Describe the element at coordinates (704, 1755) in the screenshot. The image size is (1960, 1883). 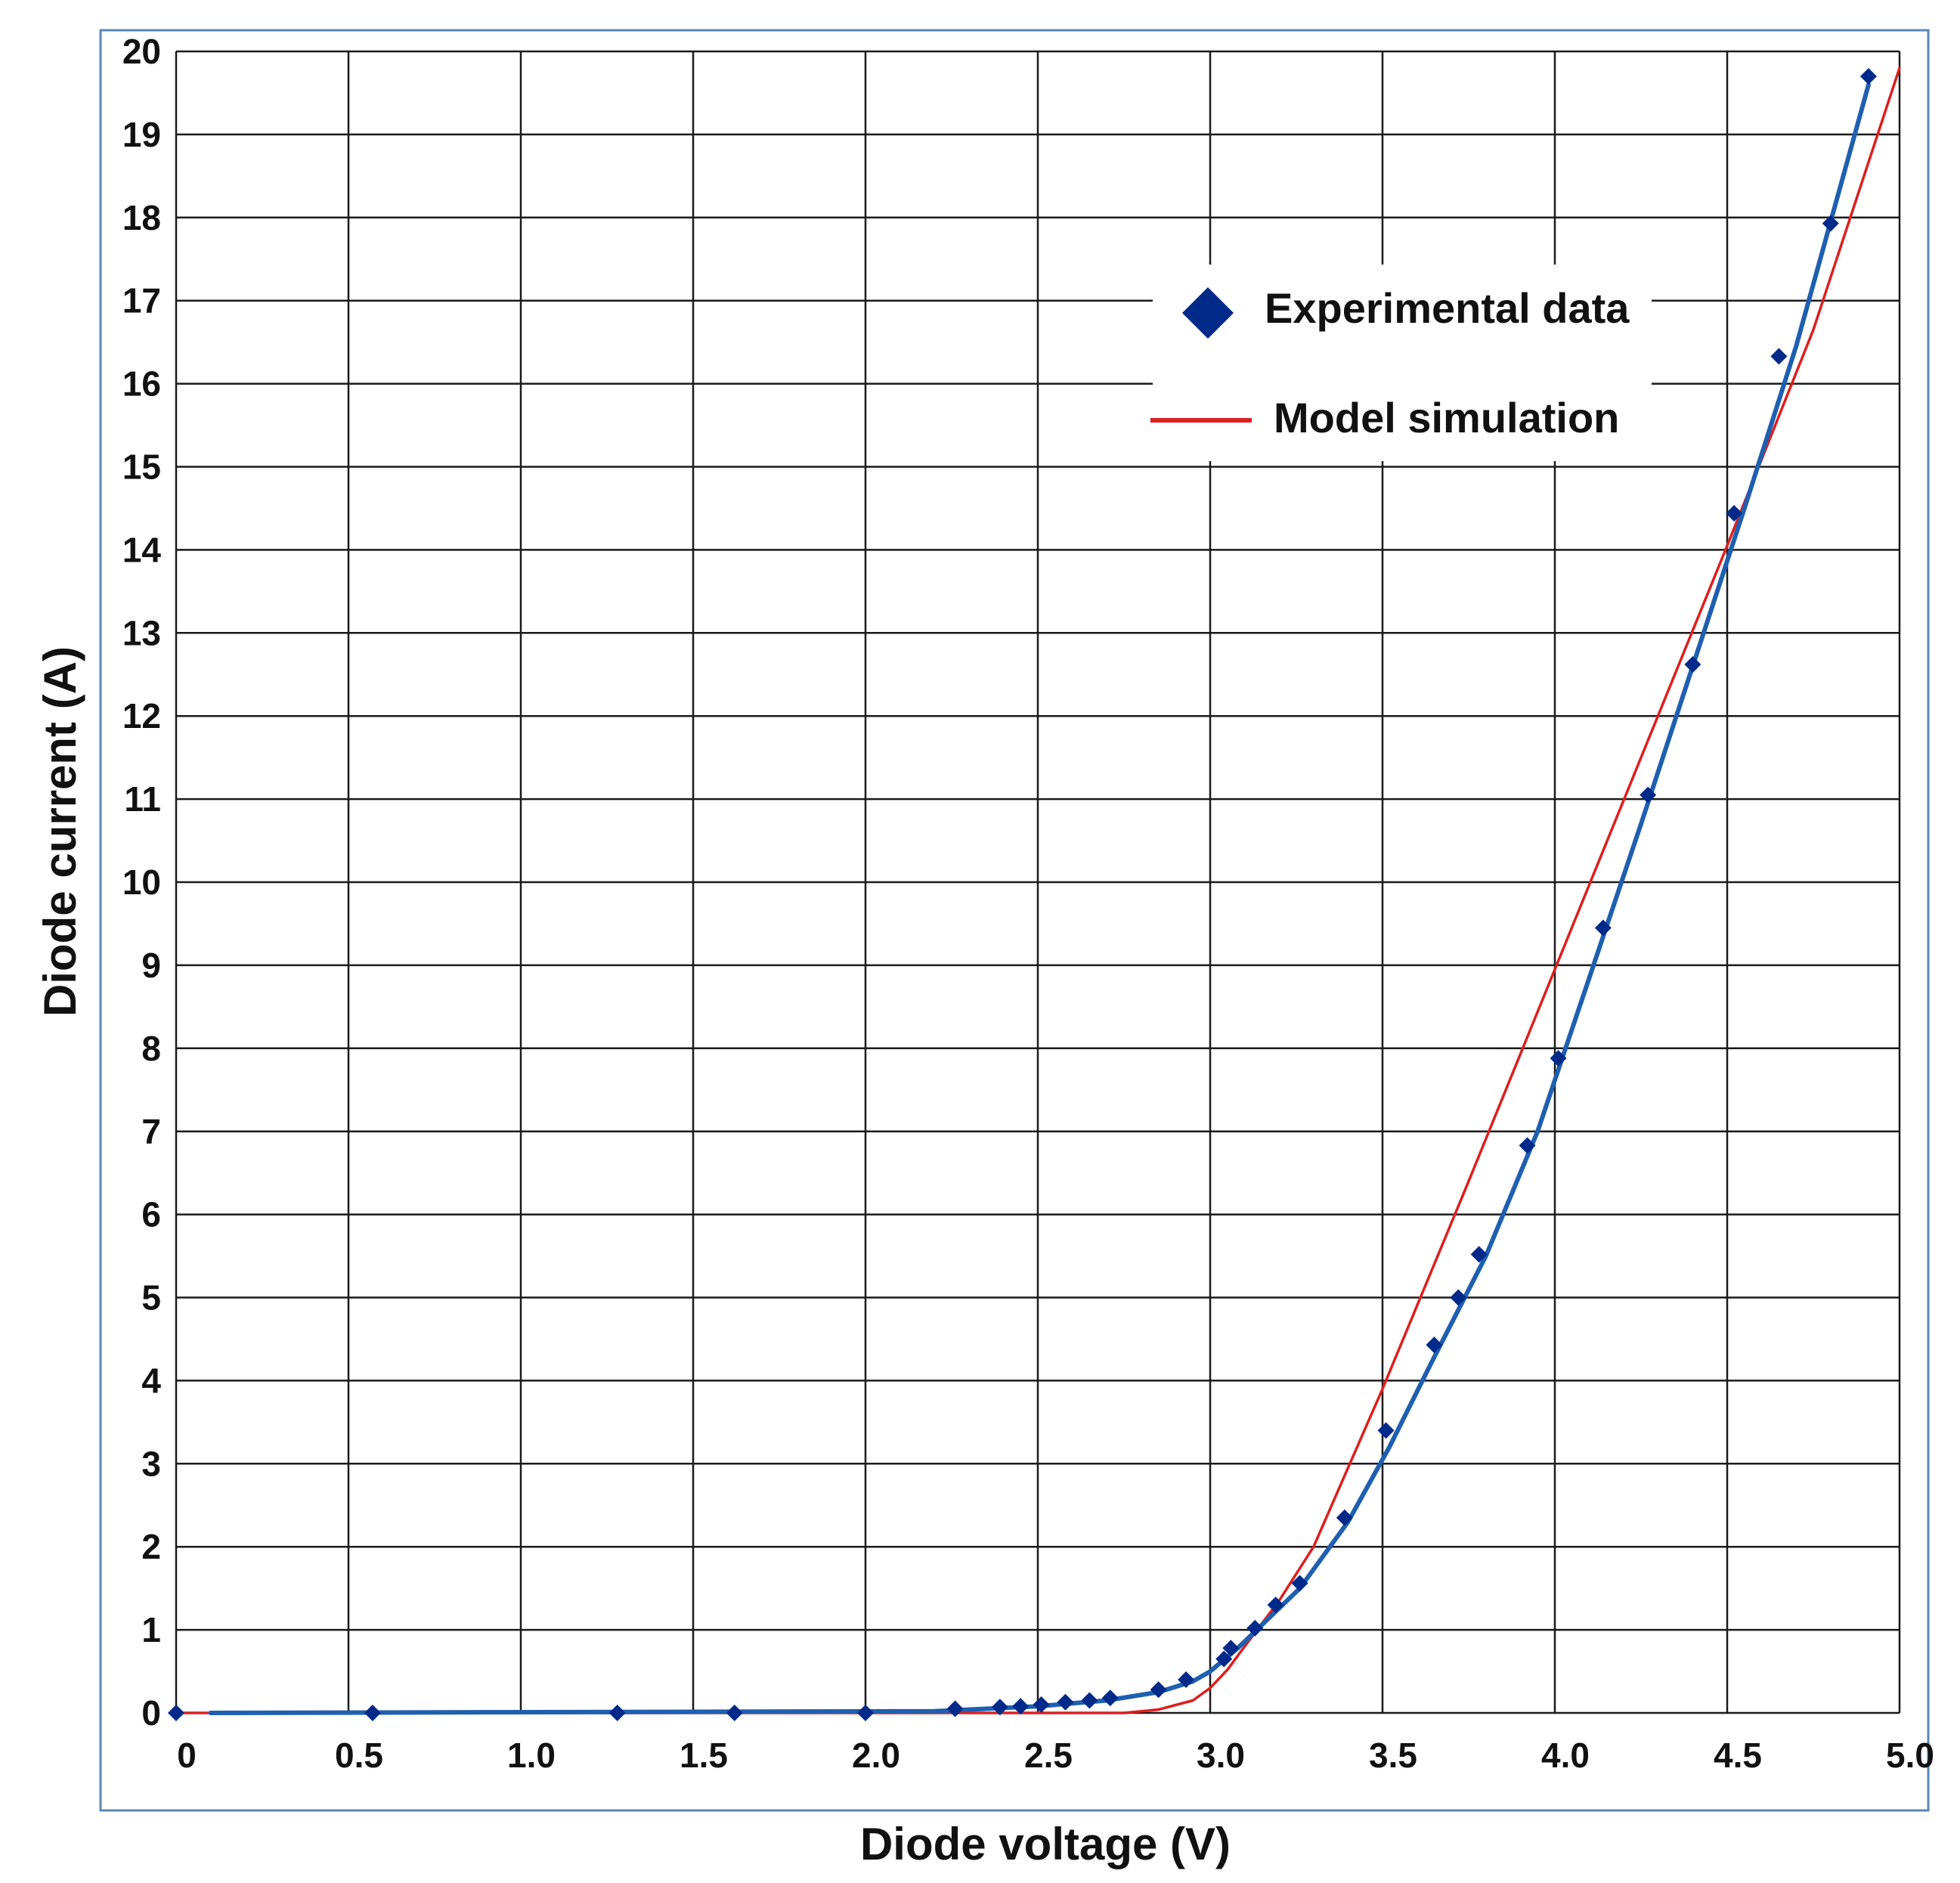
I see `x-tick-label: 1.5` at that location.